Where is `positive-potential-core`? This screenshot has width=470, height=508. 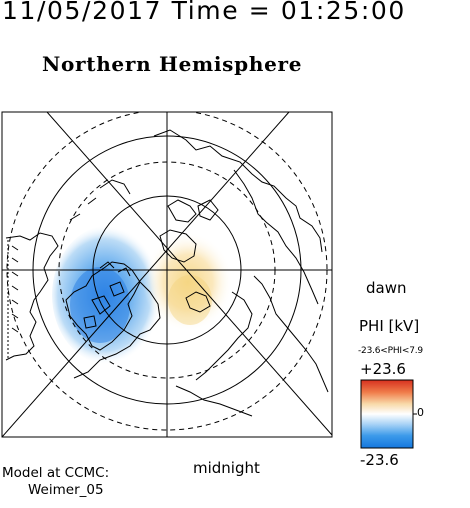 positive-potential-core is located at coordinates (190, 300).